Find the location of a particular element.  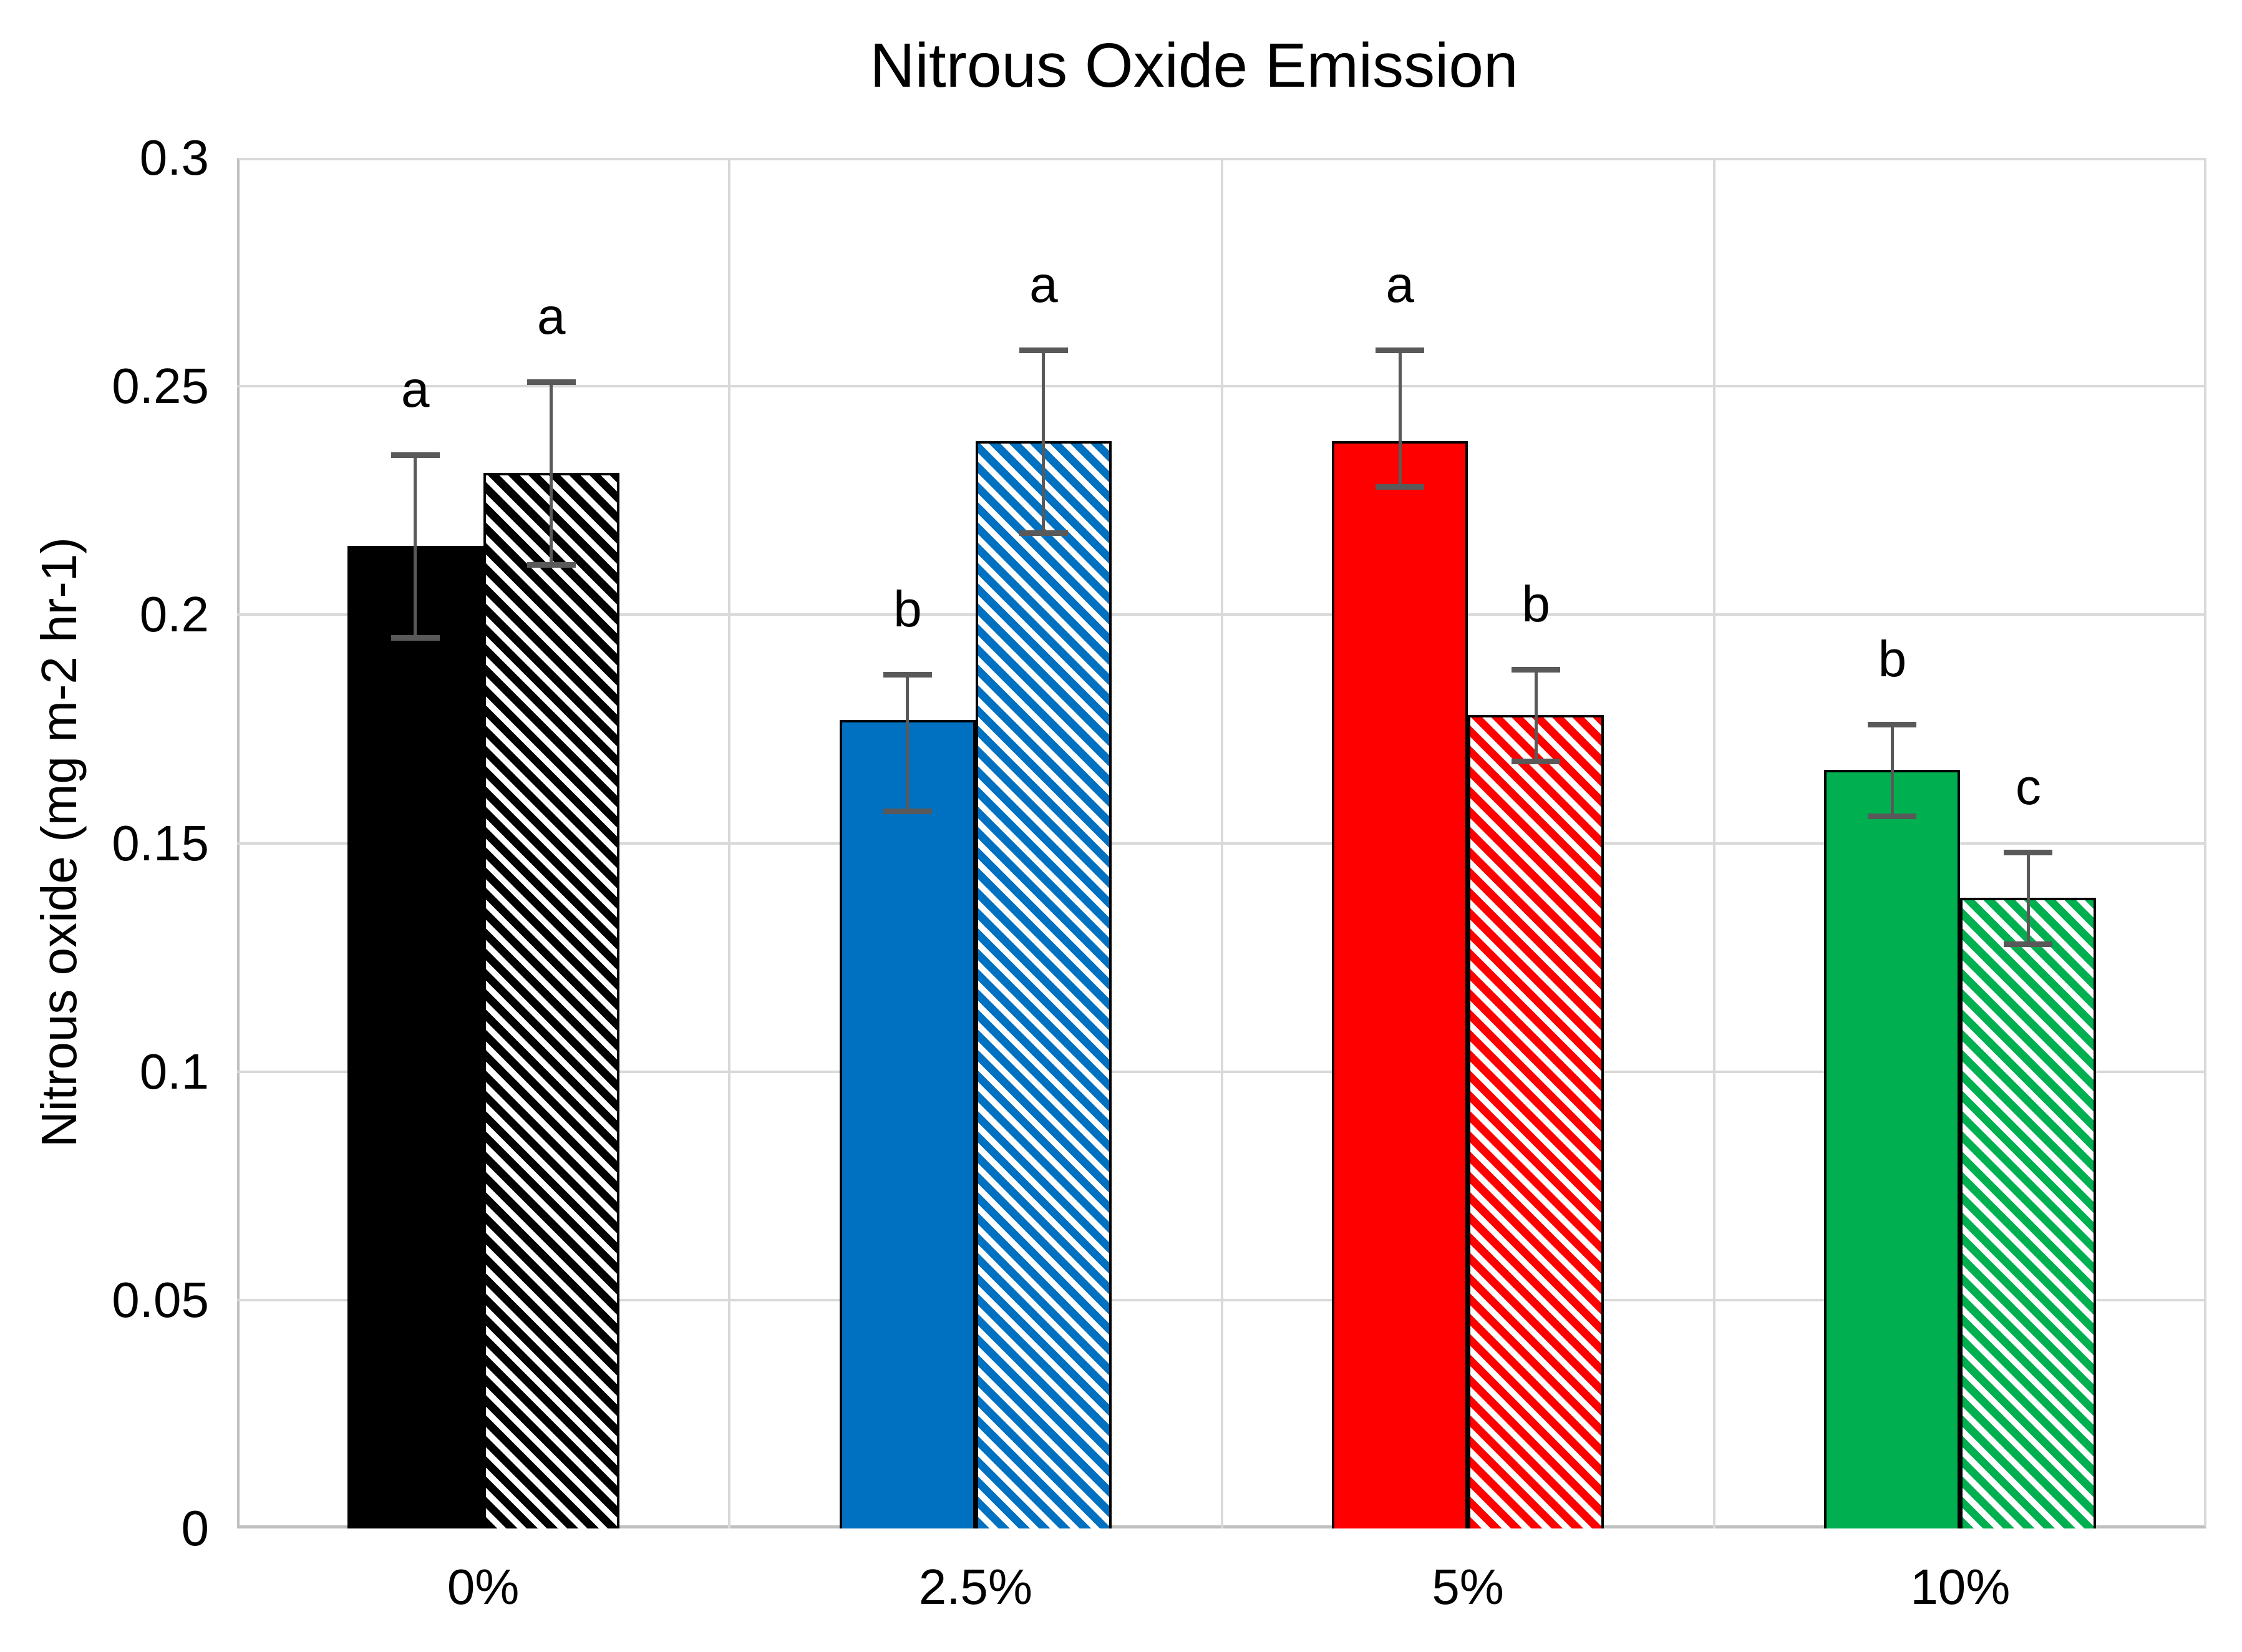

significance-letter: c is located at coordinates (2028, 787).